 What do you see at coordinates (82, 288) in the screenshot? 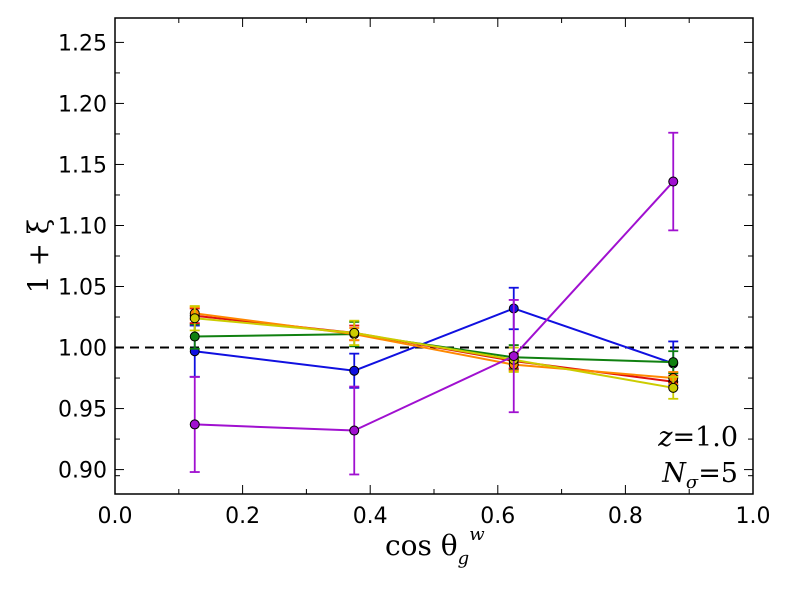
I see `y-tick-label: 1.05` at bounding box center [82, 288].